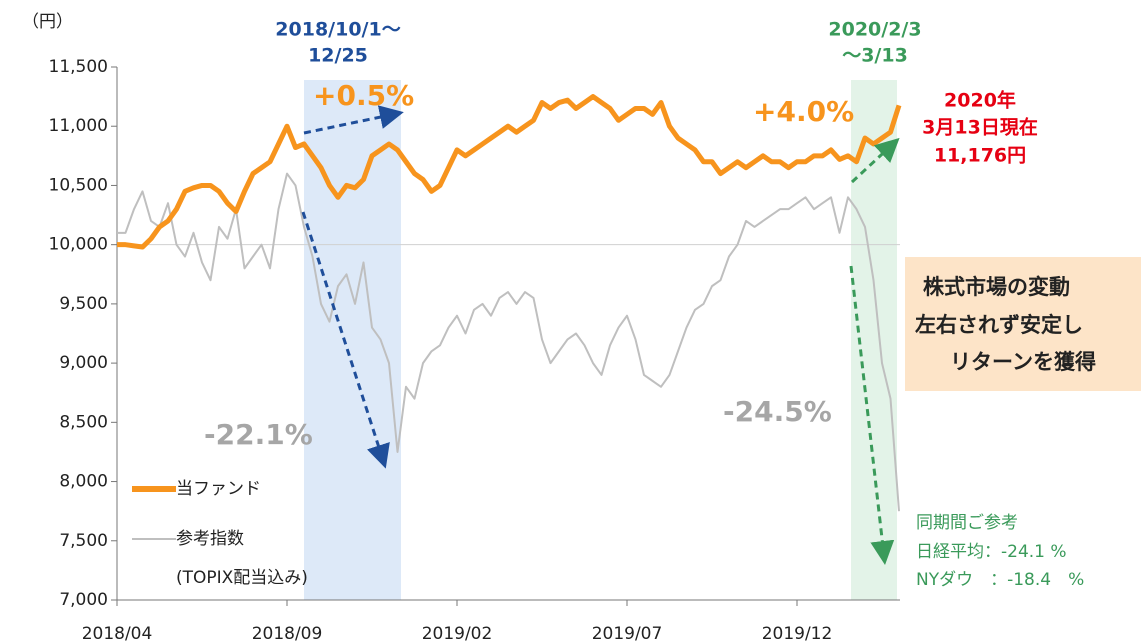  I want to click on legend-label: 参考指数, so click(210, 539).